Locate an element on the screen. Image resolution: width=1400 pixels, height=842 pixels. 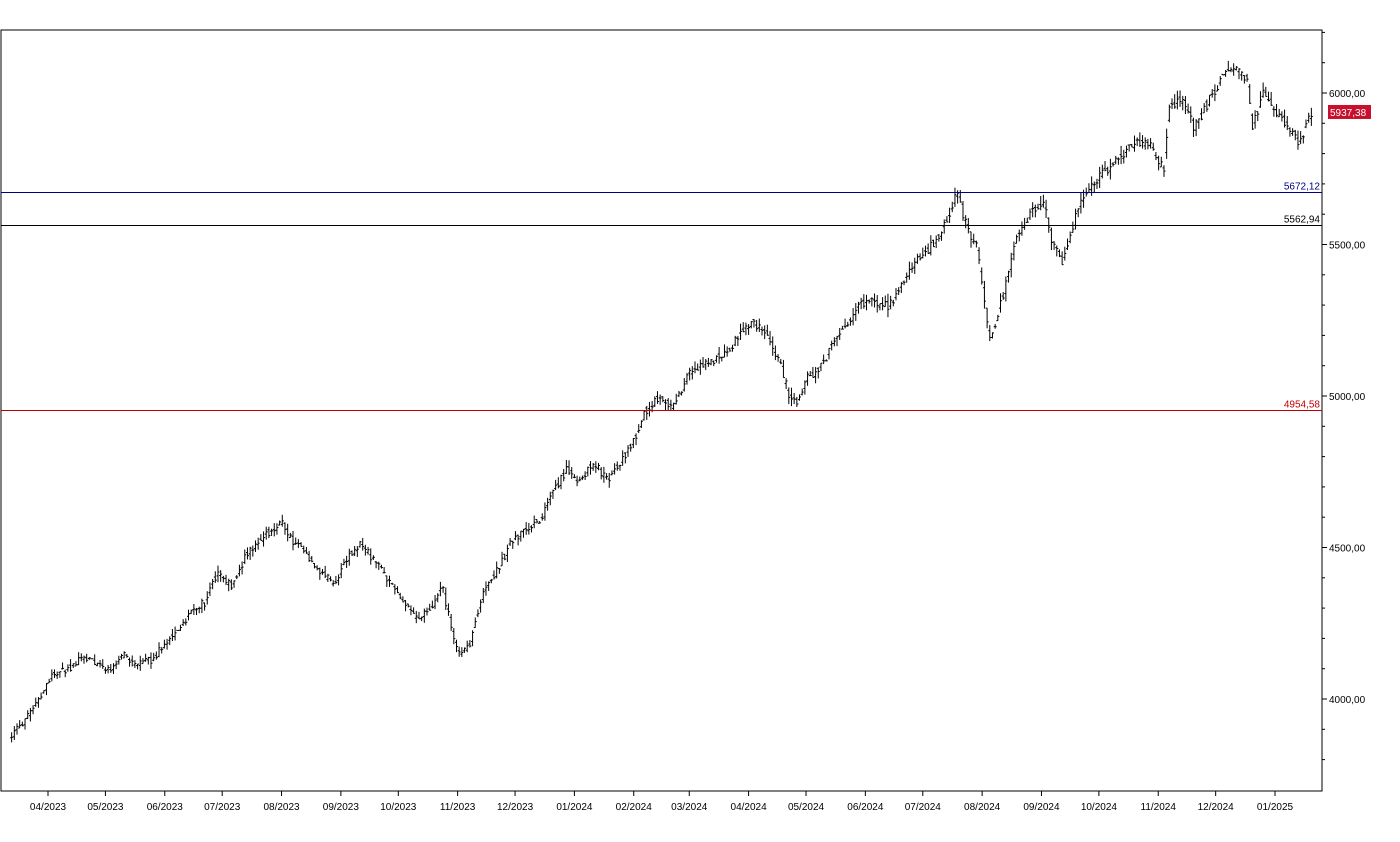
x-tick-label: 02/2024 is located at coordinates (634, 807).